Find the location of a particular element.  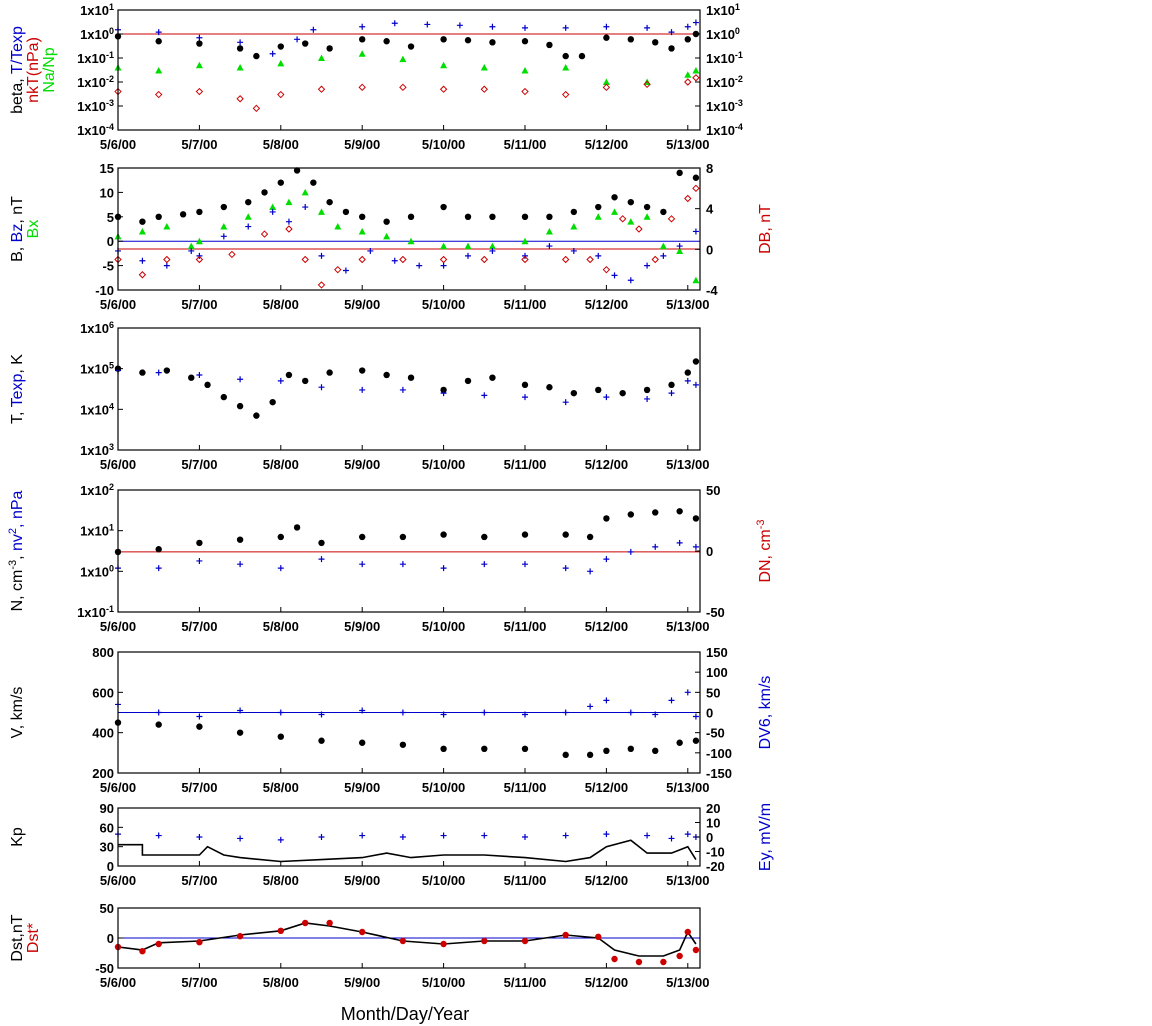

y-tick-label-left-1: 1x100 is located at coordinates (97, 571).